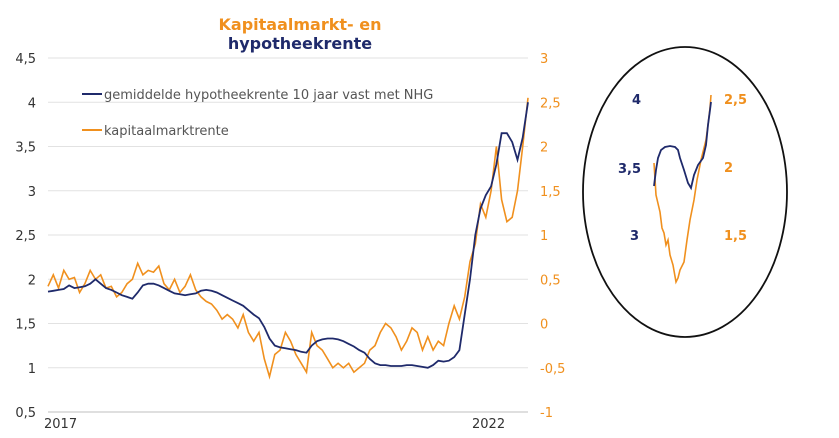 This screenshot has width=839, height=438. I want to click on y-right-tick: 2, so click(544, 148).